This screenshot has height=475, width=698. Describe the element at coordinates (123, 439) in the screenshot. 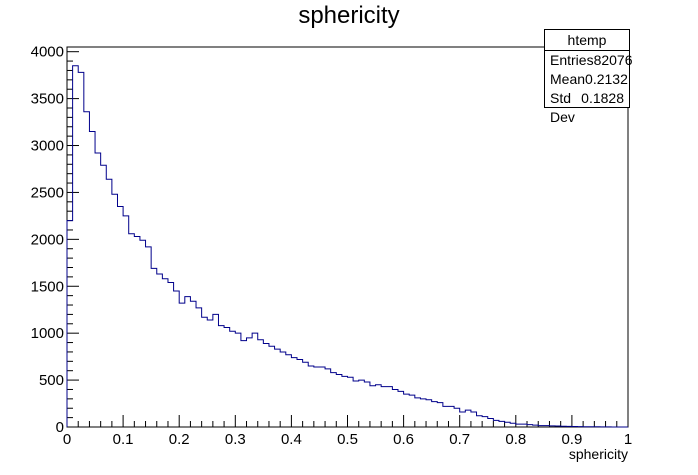

I see `x-tick-label: 0.1` at that location.